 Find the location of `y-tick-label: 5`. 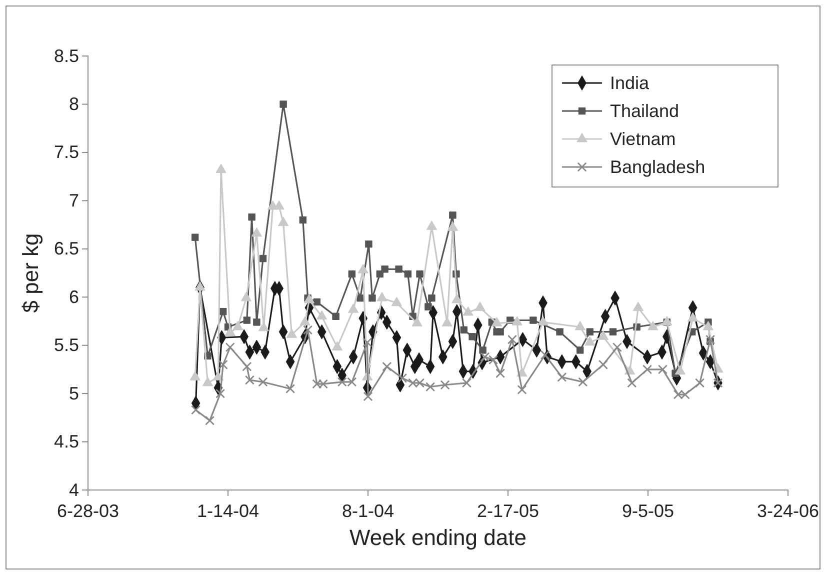

y-tick-label: 5 is located at coordinates (73, 393).